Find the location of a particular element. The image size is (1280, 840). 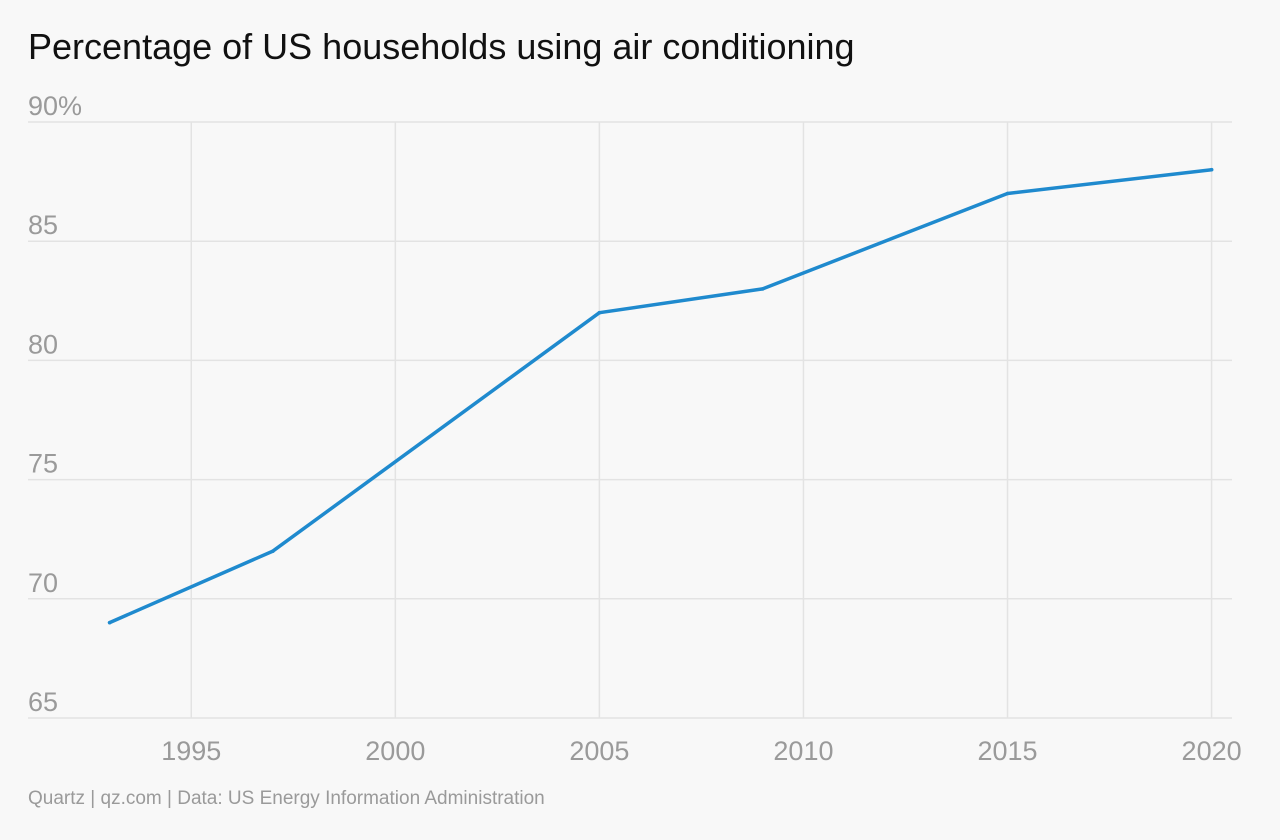

x-tick-label: 2010 is located at coordinates (803, 751).